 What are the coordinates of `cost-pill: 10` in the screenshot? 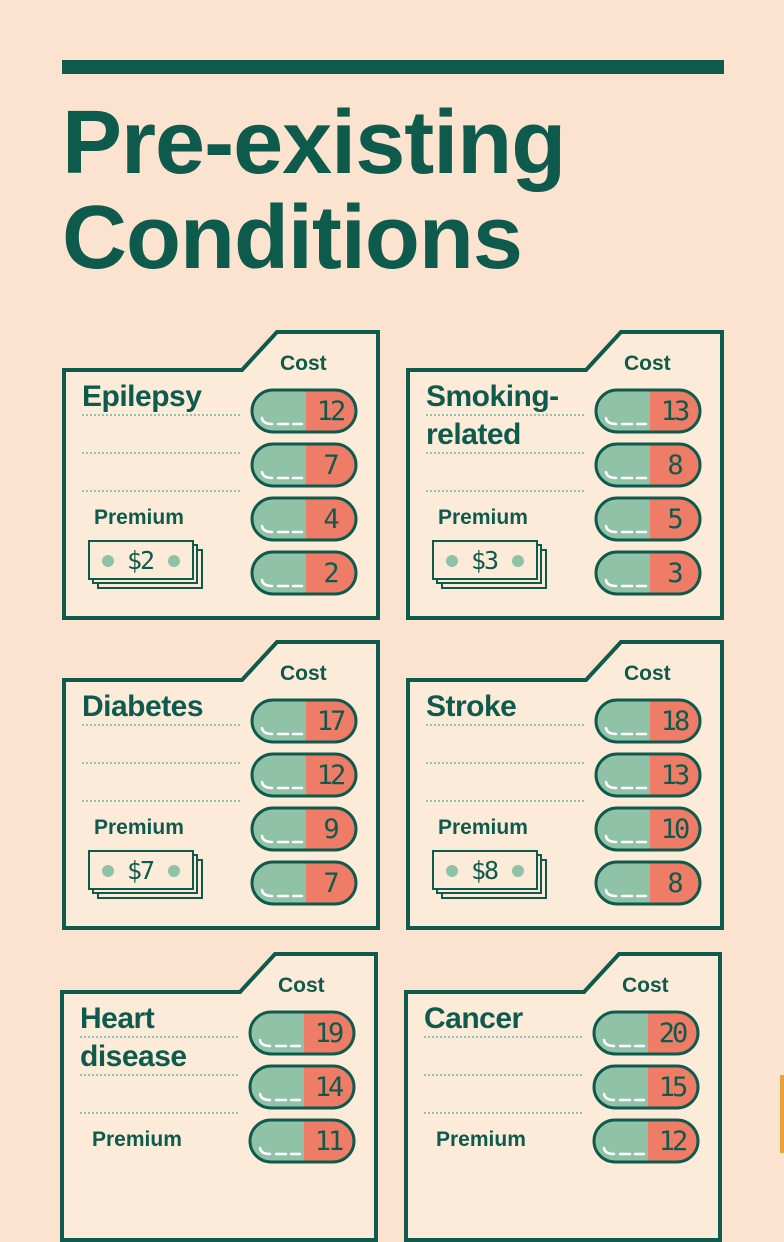 It's located at (648, 829).